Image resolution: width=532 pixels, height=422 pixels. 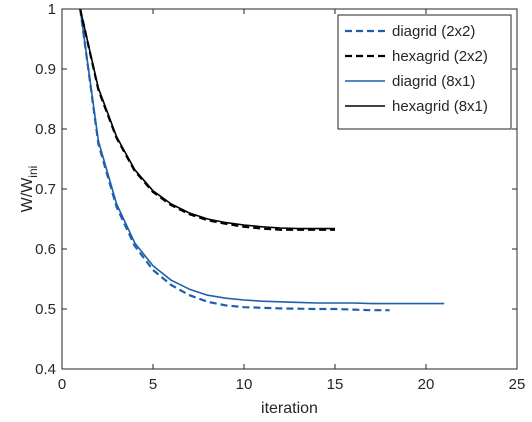 What do you see at coordinates (433, 31) in the screenshot?
I see `legend-label-diagrid-2x2: diagrid (2x2)` at bounding box center [433, 31].